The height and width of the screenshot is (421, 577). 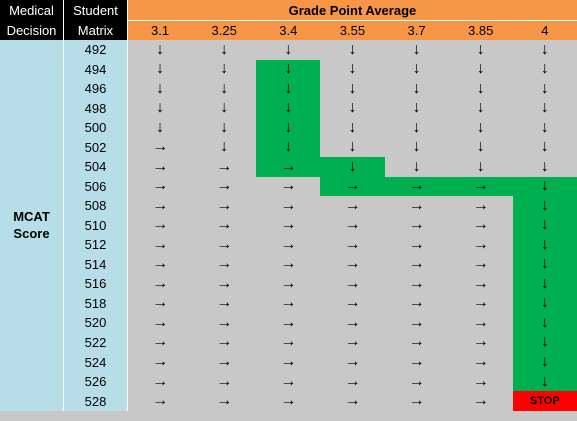 I want to click on mcat-score-label: 518, so click(x=96, y=303).